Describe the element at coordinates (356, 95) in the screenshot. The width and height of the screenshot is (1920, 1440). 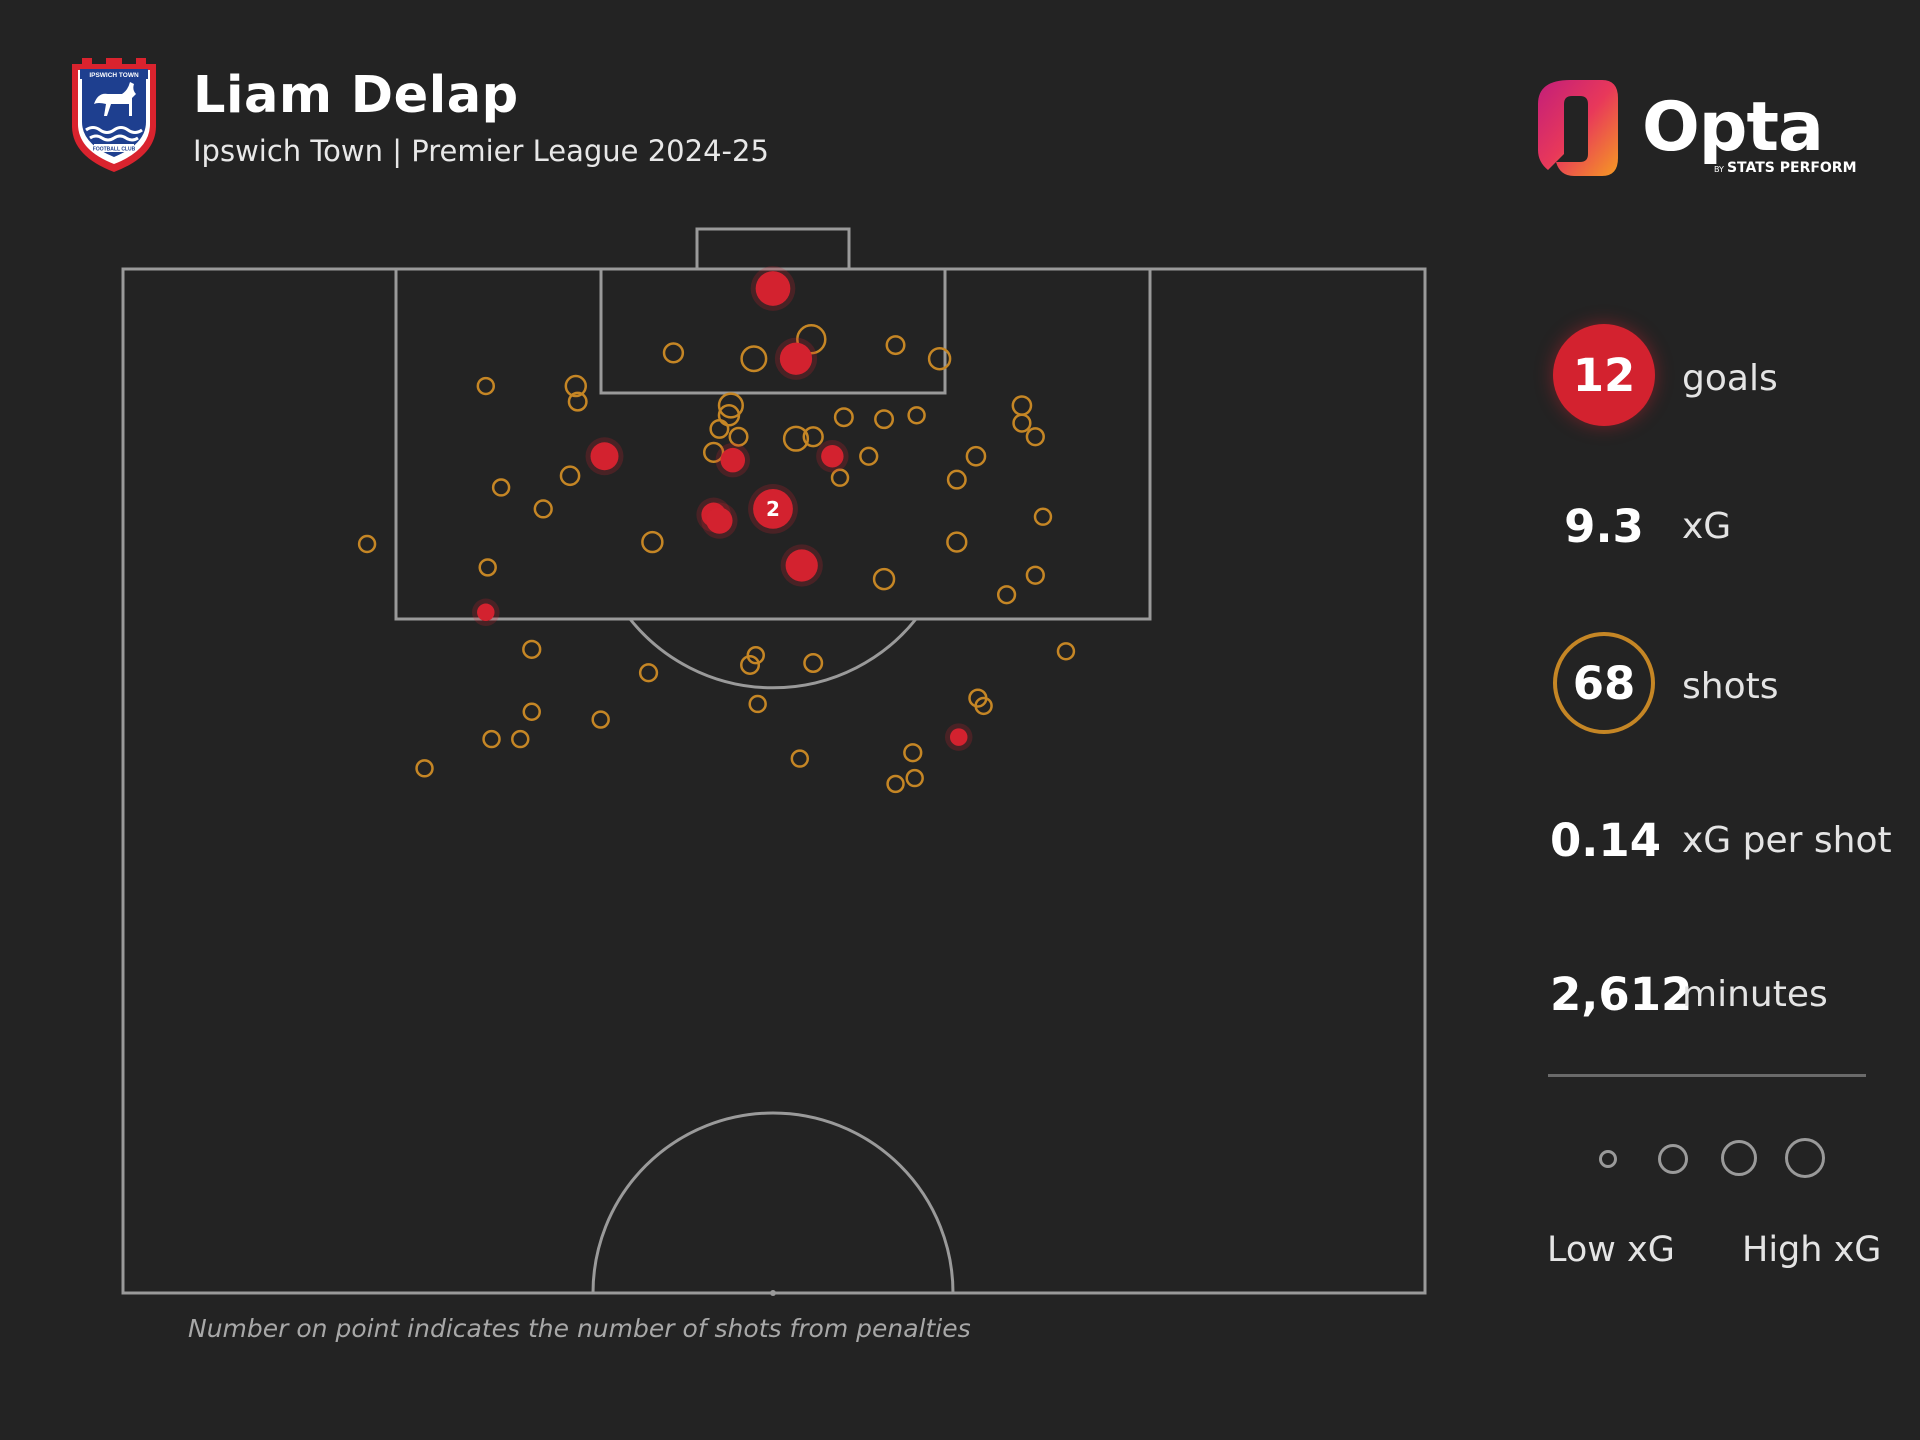
I see `player-name: Liam Delap` at that location.